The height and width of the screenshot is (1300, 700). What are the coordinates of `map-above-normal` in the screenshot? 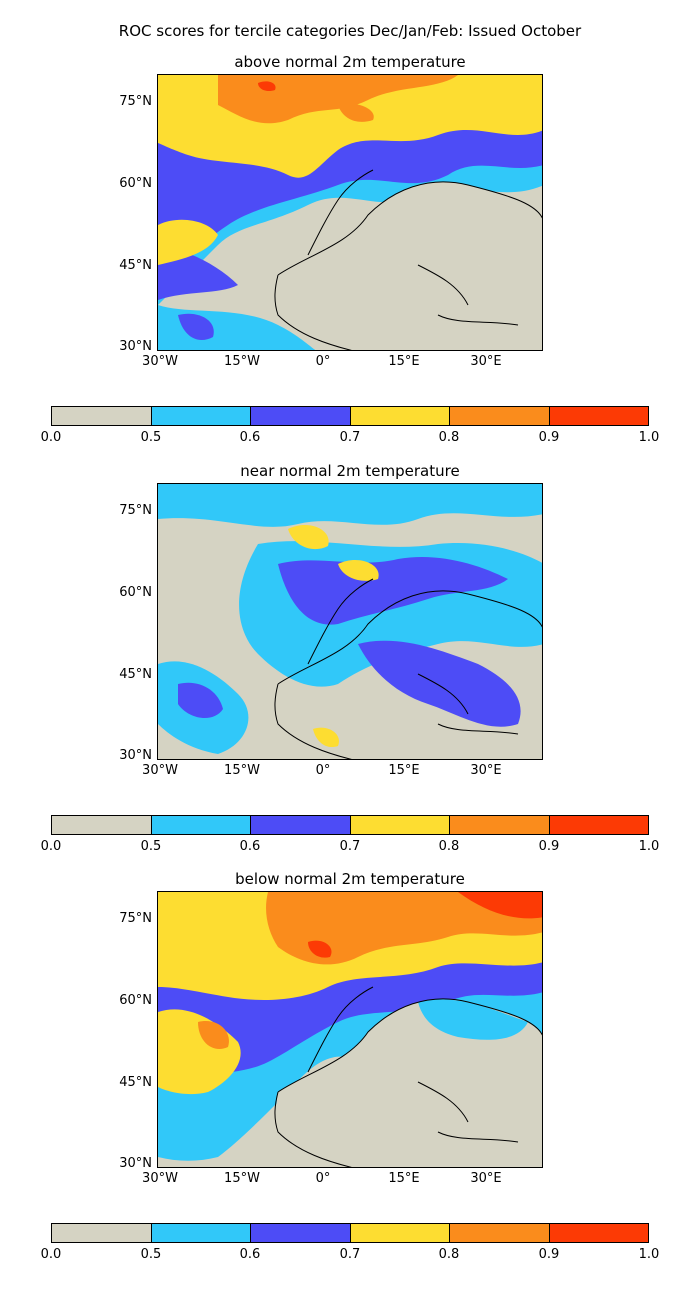 It's located at (350, 212).